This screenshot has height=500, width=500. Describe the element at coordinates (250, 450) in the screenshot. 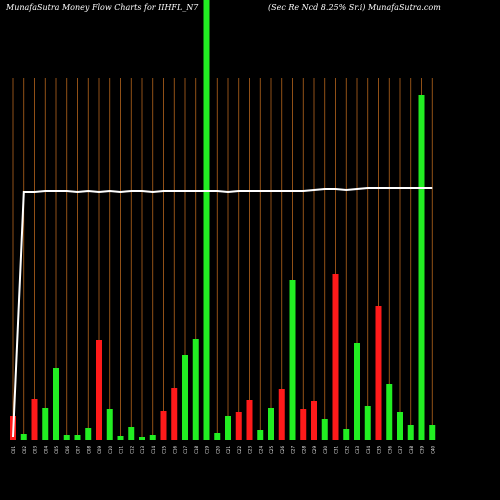

I see `x-tick-label: C23` at that location.